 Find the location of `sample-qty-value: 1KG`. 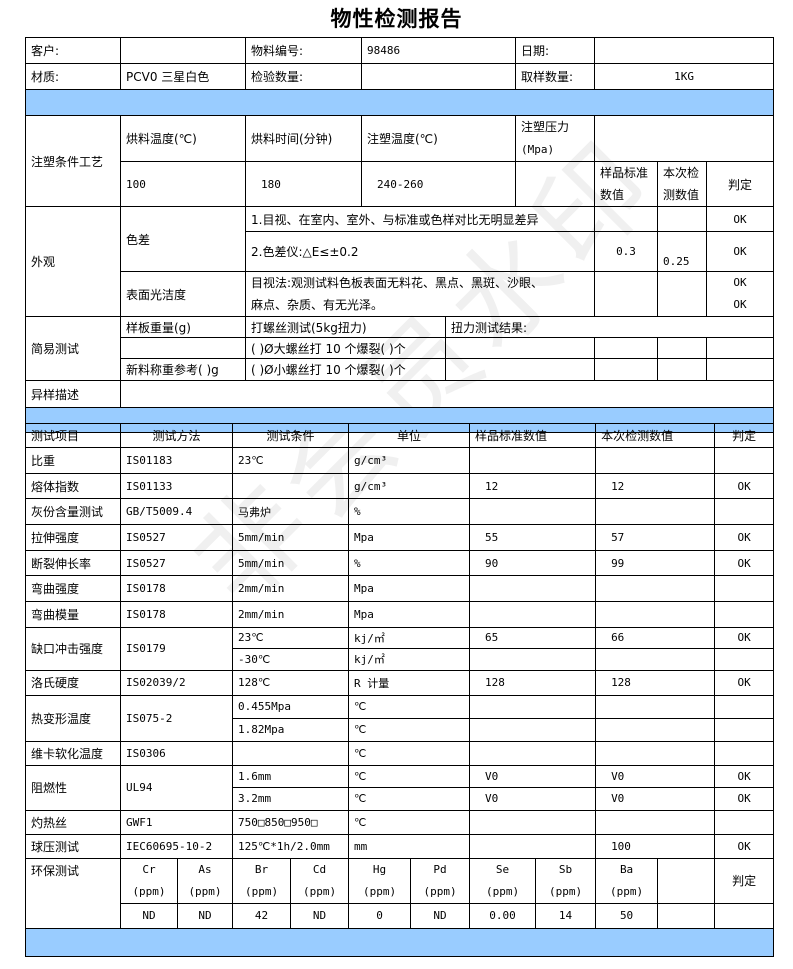

sample-qty-value: 1KG is located at coordinates (684, 76).